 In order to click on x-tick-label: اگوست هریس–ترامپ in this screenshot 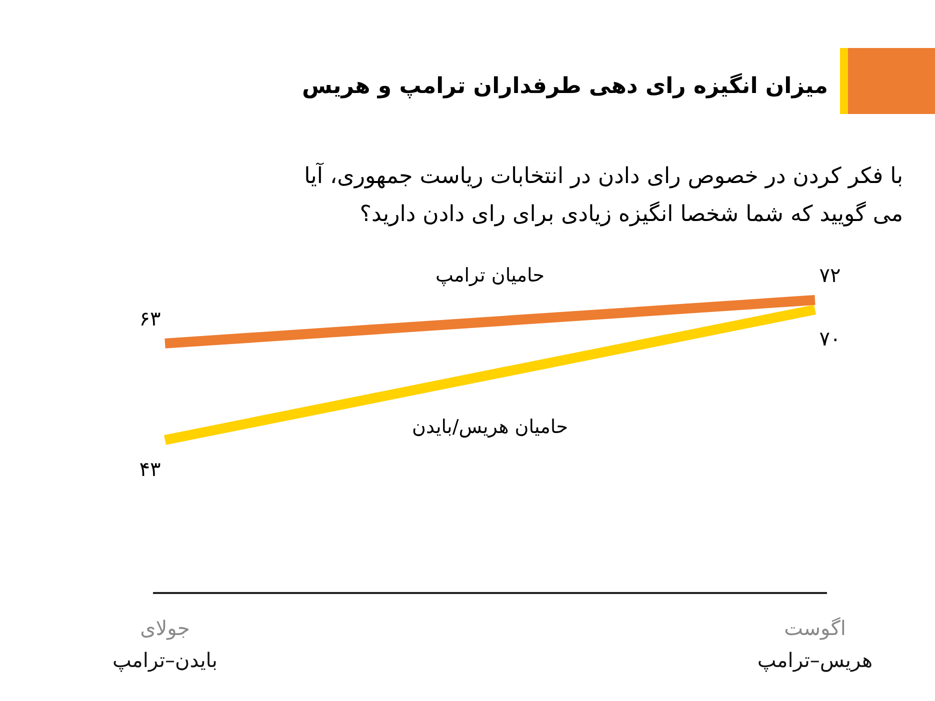, I will do `click(815, 644)`.